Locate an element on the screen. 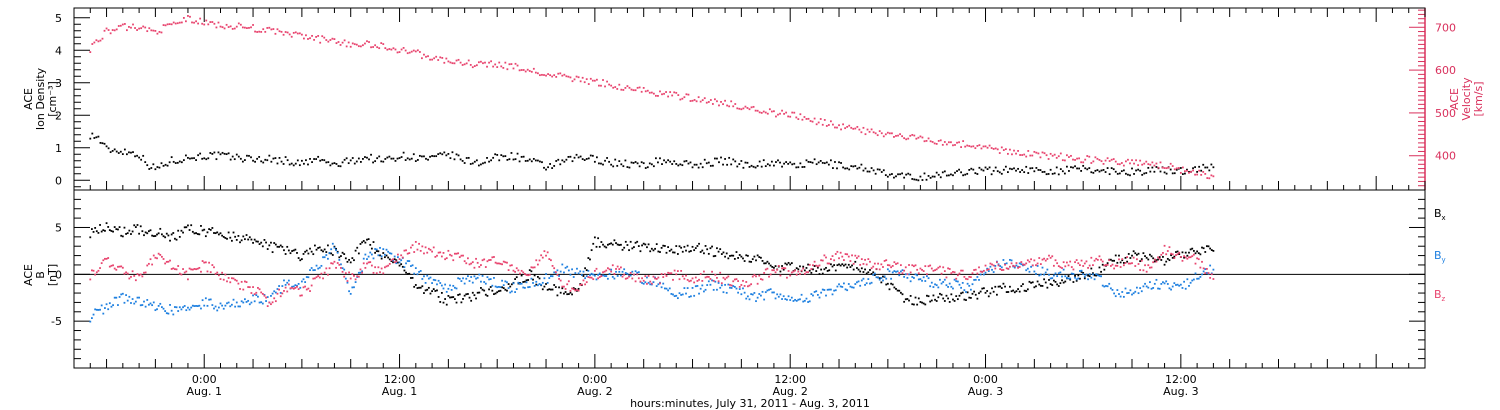 The width and height of the screenshot is (1500, 410). legend-by: By is located at coordinates (1440, 256).